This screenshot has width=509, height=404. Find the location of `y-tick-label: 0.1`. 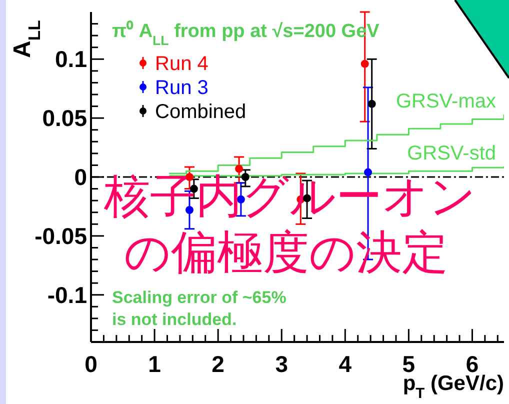

y-tick-label: 0.1 is located at coordinates (71, 59).